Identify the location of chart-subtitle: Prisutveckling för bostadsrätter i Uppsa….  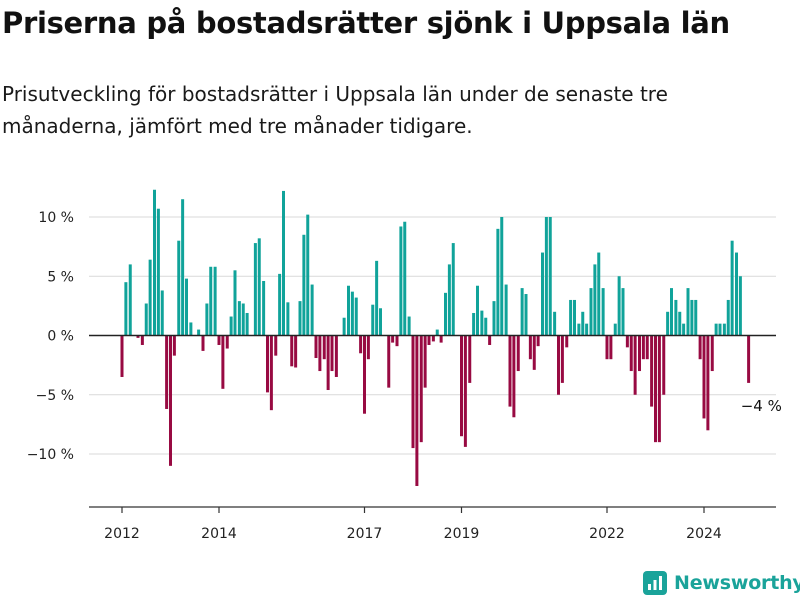
(335, 110).